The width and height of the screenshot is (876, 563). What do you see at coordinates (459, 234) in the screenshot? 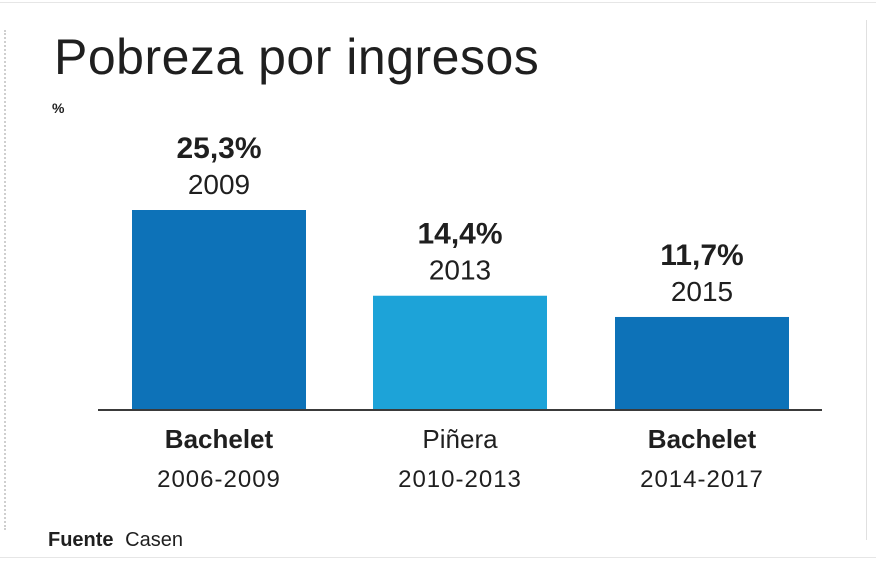
I see `bar-value-label-2: 14,4%` at bounding box center [459, 234].